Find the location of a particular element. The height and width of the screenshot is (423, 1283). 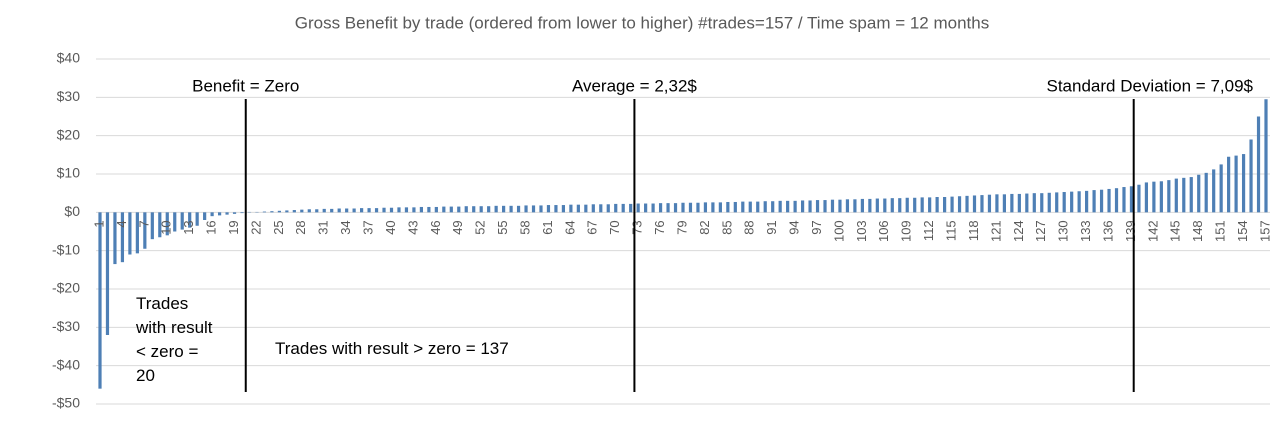

x-tick-label: 1 is located at coordinates (98, 223).